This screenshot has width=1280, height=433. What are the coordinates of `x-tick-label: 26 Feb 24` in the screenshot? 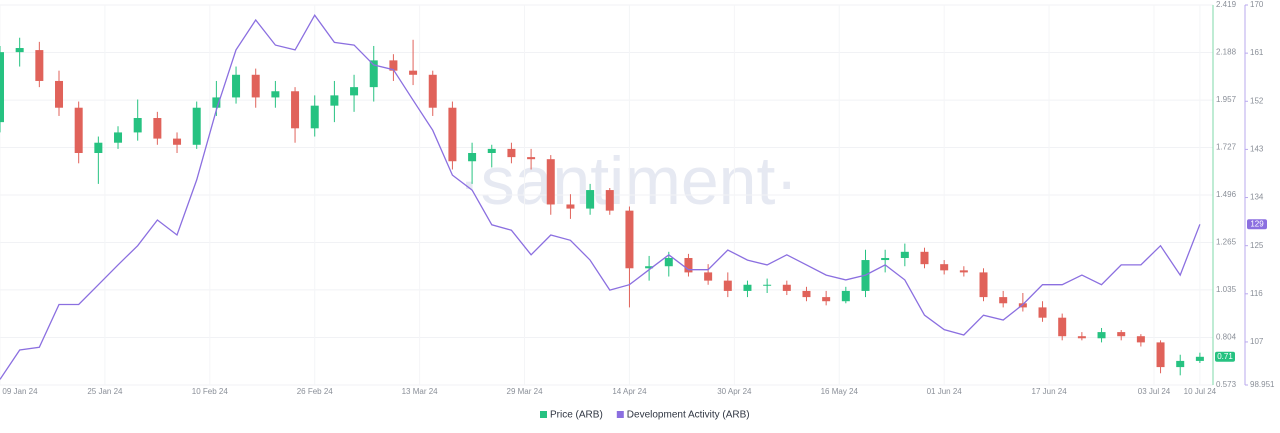 It's located at (315, 391).